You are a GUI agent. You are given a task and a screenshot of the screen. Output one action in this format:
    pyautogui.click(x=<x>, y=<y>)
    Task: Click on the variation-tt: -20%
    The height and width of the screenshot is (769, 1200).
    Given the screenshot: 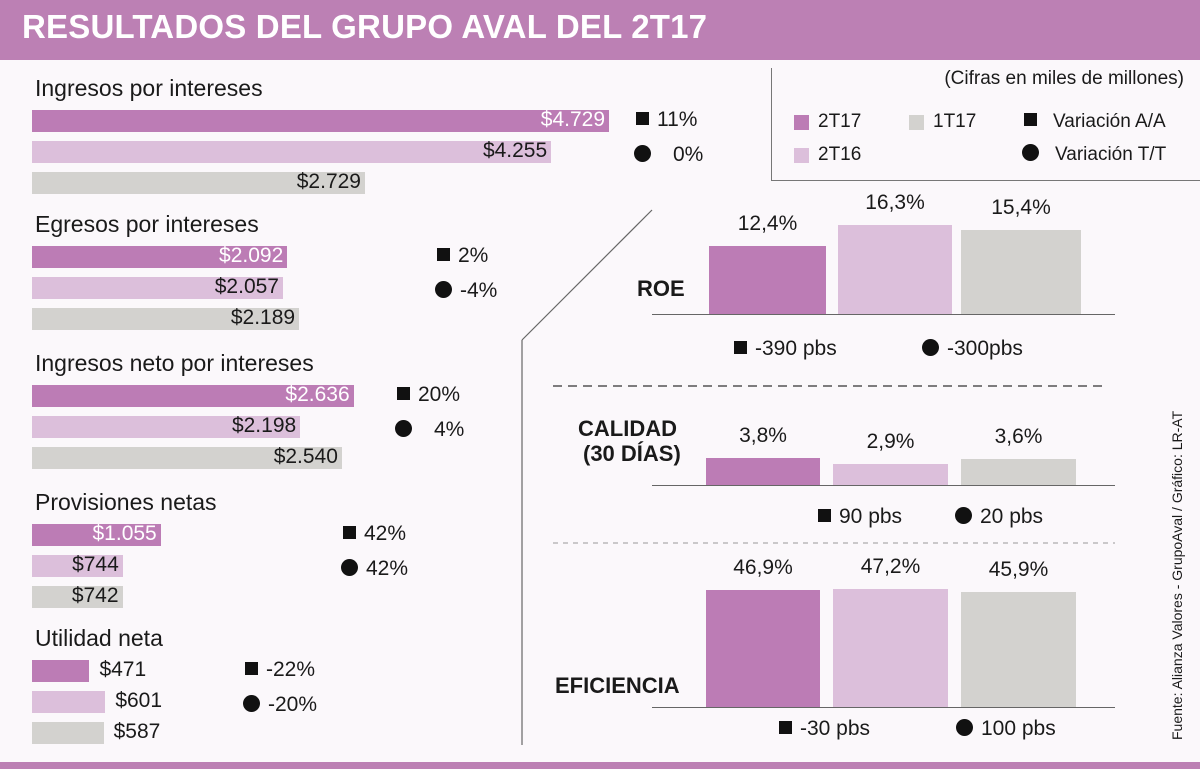 What is the action you would take?
    pyautogui.click(x=280, y=705)
    